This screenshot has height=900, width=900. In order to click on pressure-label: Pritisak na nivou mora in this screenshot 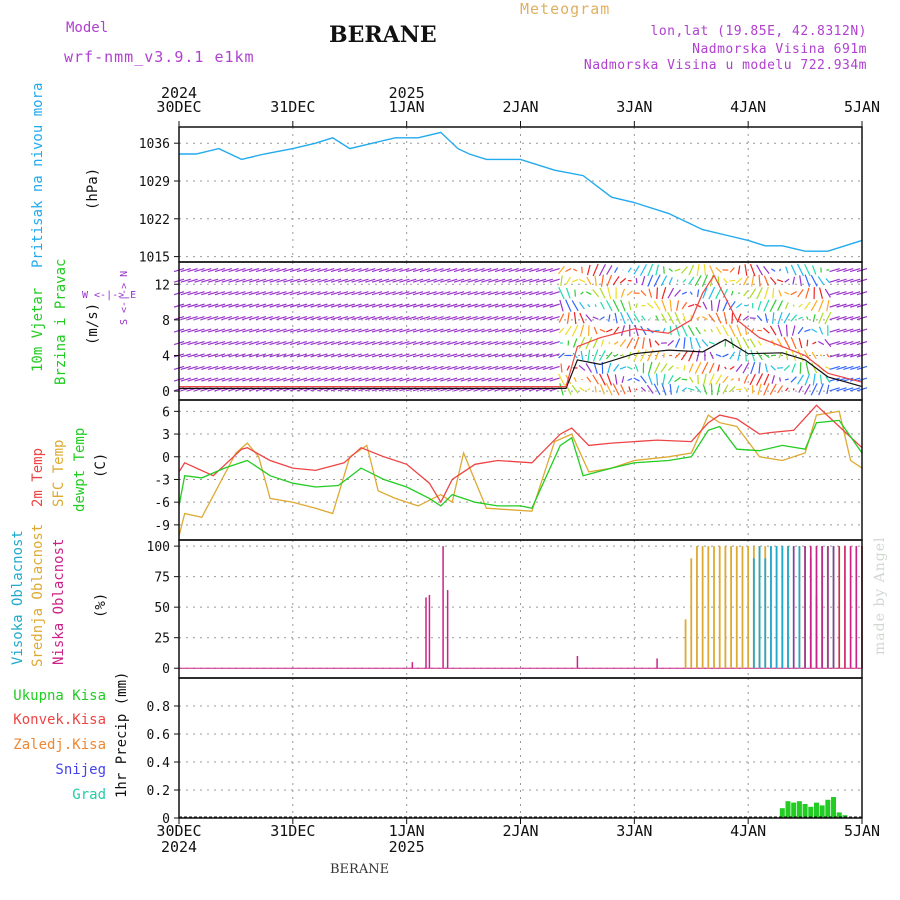, I will do `click(38, 175)`.